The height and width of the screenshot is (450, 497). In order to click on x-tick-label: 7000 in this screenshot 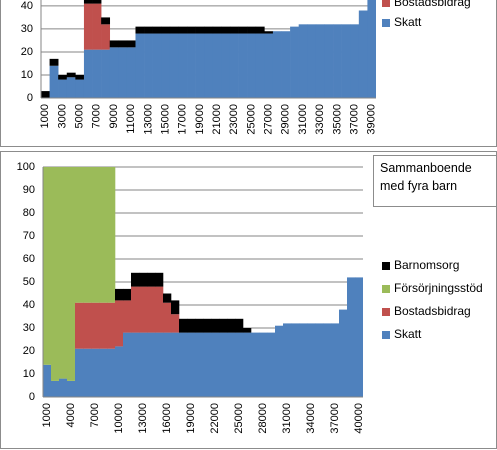, I will do `click(97, 116)`.